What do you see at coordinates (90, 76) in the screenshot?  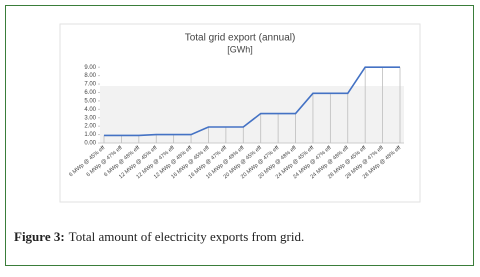 I see `y-tick-label: 8.00` at bounding box center [90, 76].